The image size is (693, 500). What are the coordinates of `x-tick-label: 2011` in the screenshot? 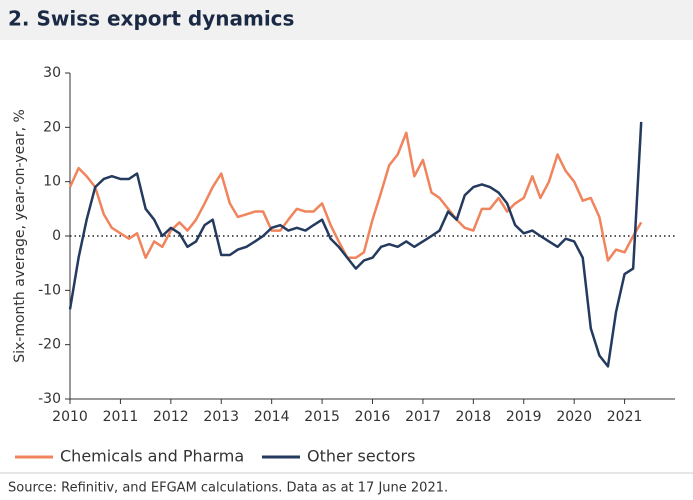 It's located at (121, 417).